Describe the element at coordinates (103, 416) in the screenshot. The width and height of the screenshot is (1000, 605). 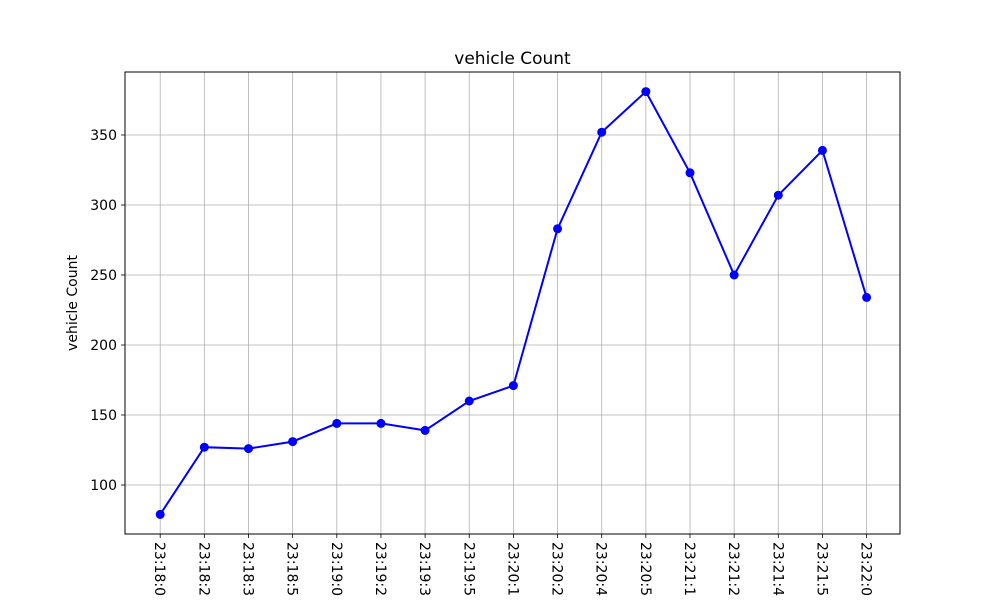
I see `y-tick-label: 150` at that location.